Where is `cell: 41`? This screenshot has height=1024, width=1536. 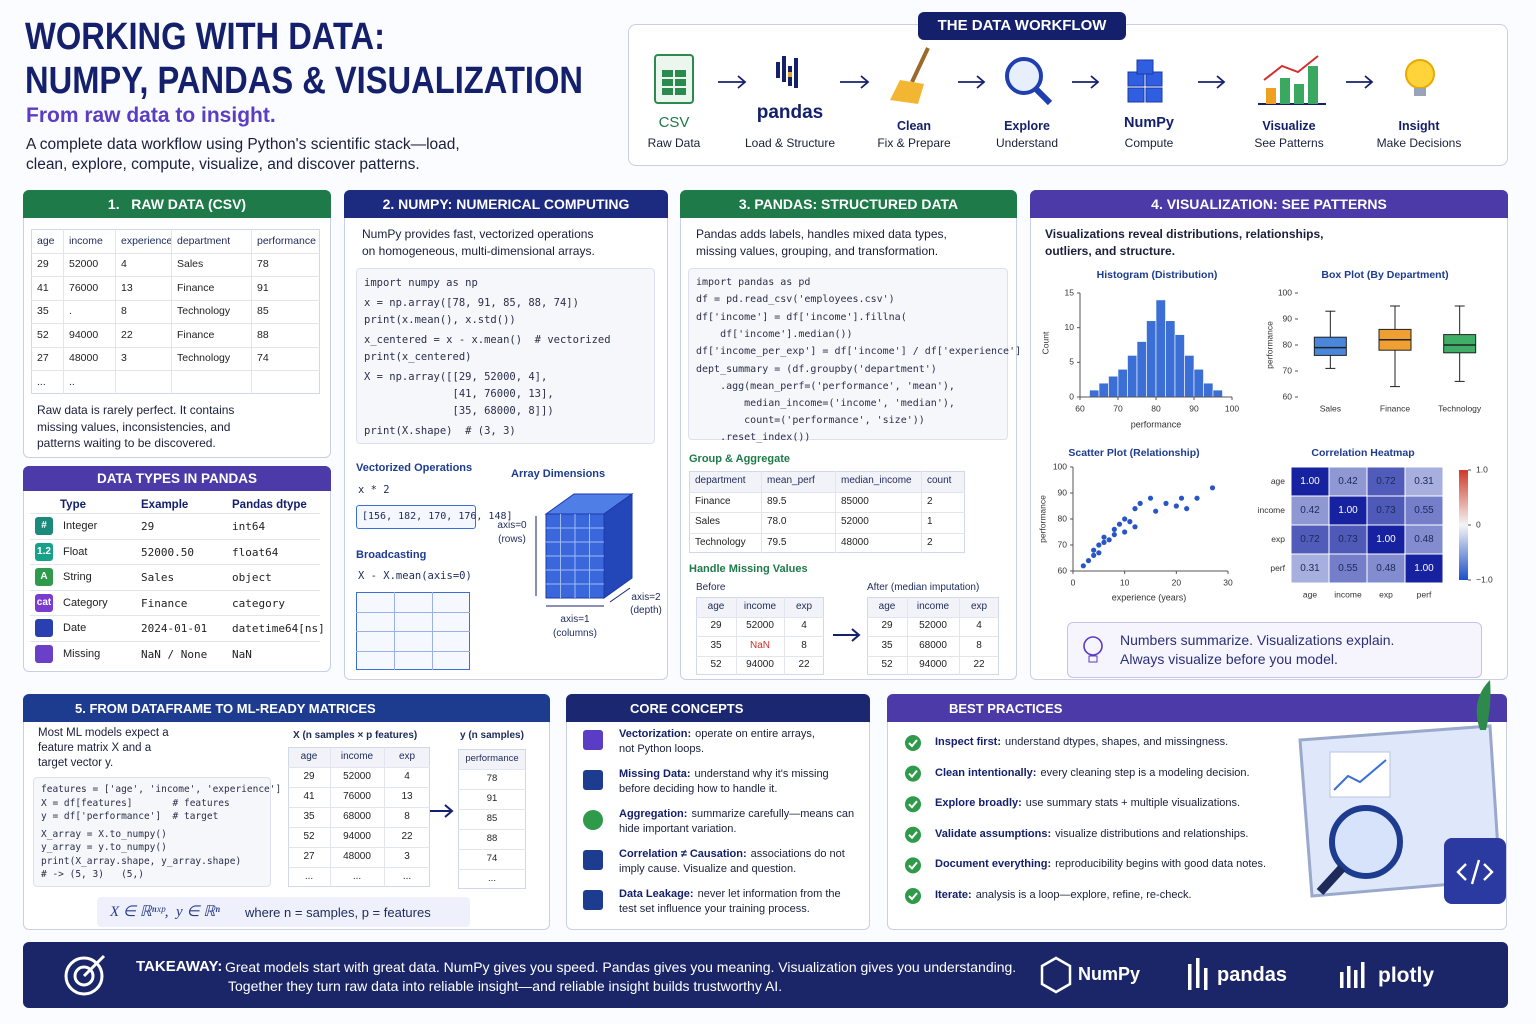 cell: 41 is located at coordinates (43, 287).